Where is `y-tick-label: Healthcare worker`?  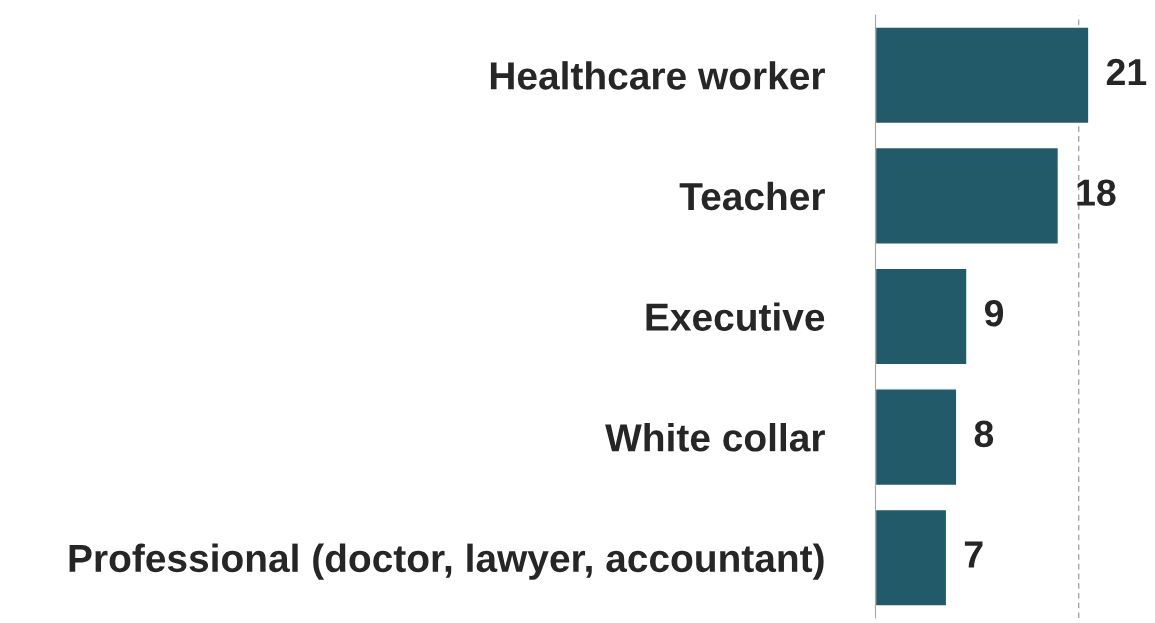
y-tick-label: Healthcare worker is located at coordinates (657, 75).